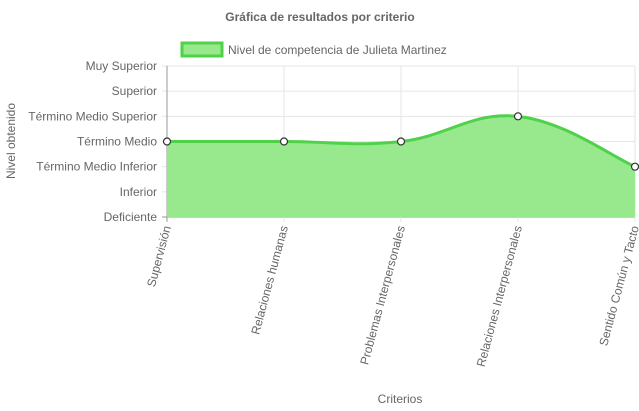 Image resolution: width=639 pixels, height=411 pixels. Describe the element at coordinates (319, 17) in the screenshot. I see `chart-title: Gráfica de resultados por criterio` at that location.